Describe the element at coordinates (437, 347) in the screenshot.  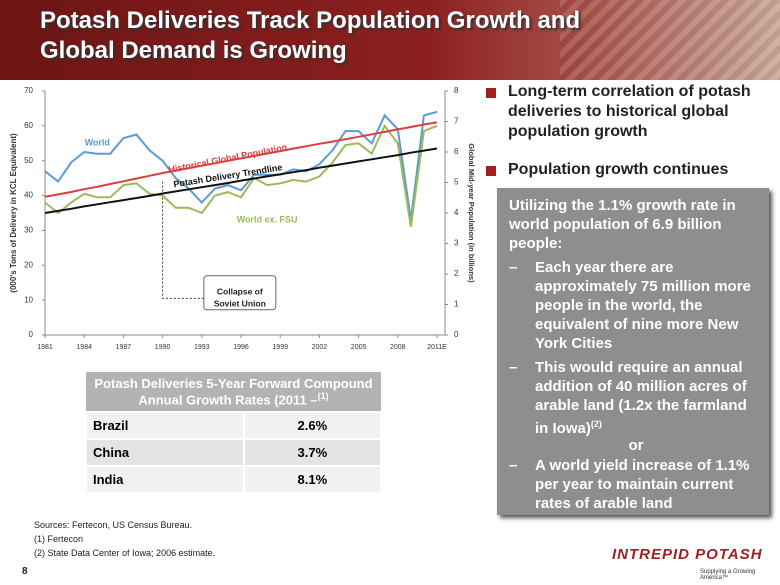
I see `x-tick-label: 2011E` at that location.